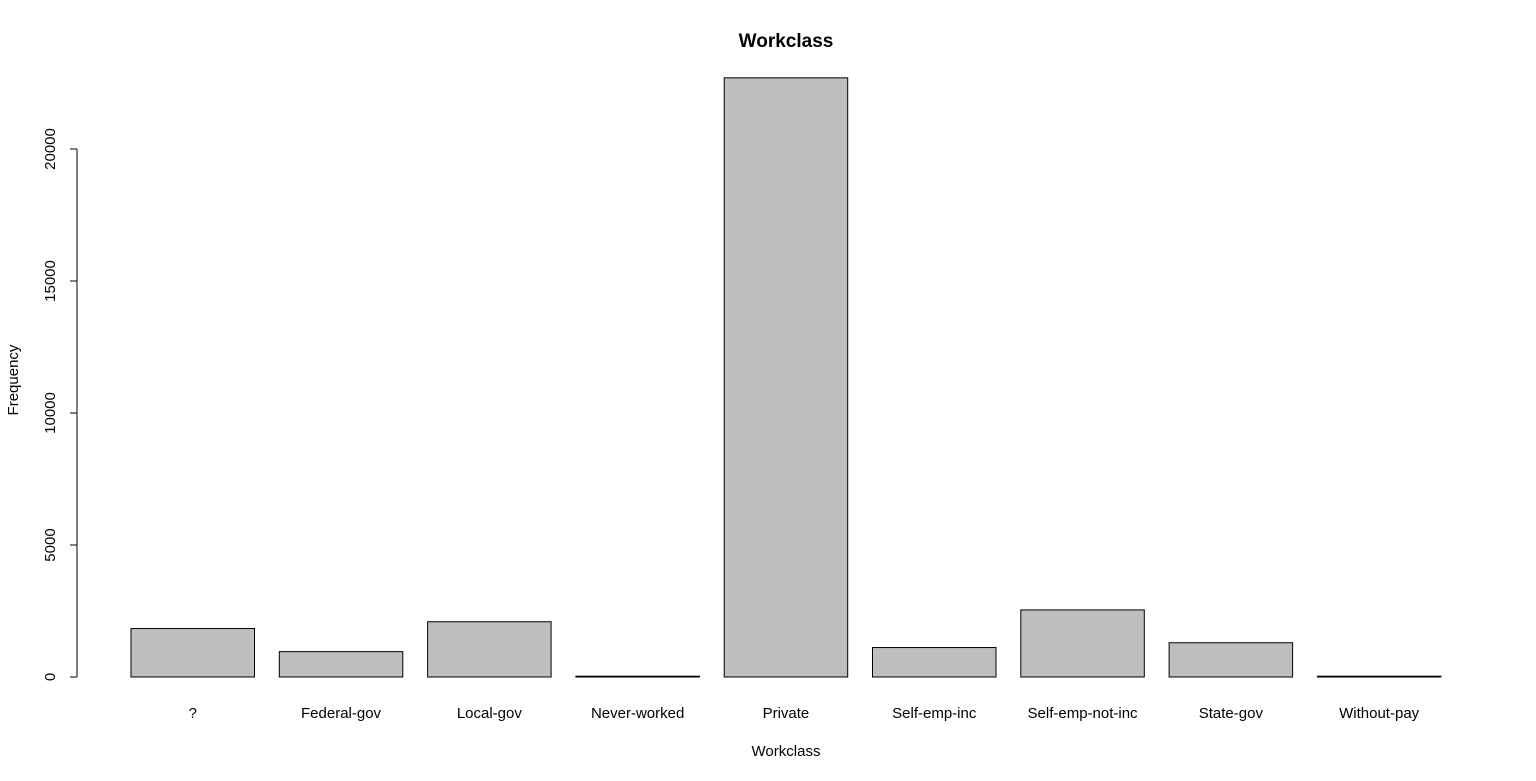 This screenshot has height=781, width=1536. I want to click on y-axis: 0 5000 10000 15000 20000, so click(60, 404).